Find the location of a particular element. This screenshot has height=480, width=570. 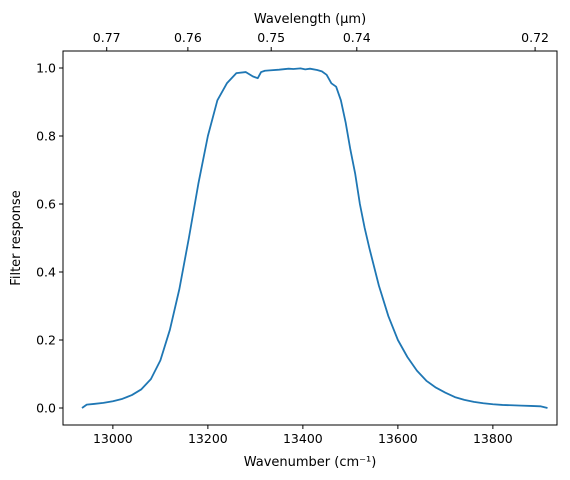

y-tick-label: 0.6 is located at coordinates (46, 204).